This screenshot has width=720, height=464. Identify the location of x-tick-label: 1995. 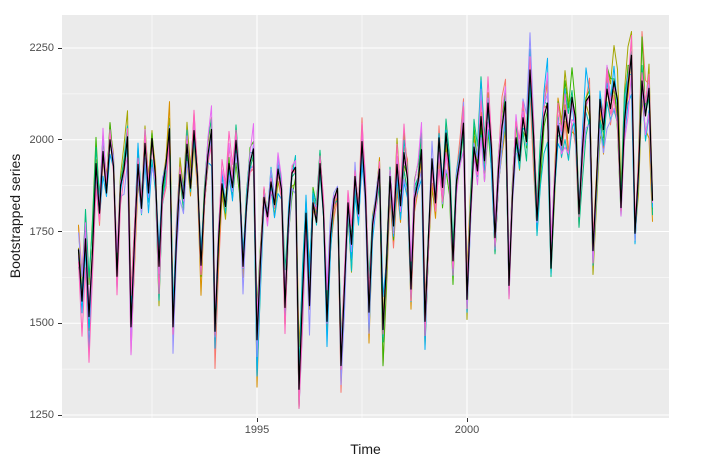
(257, 430).